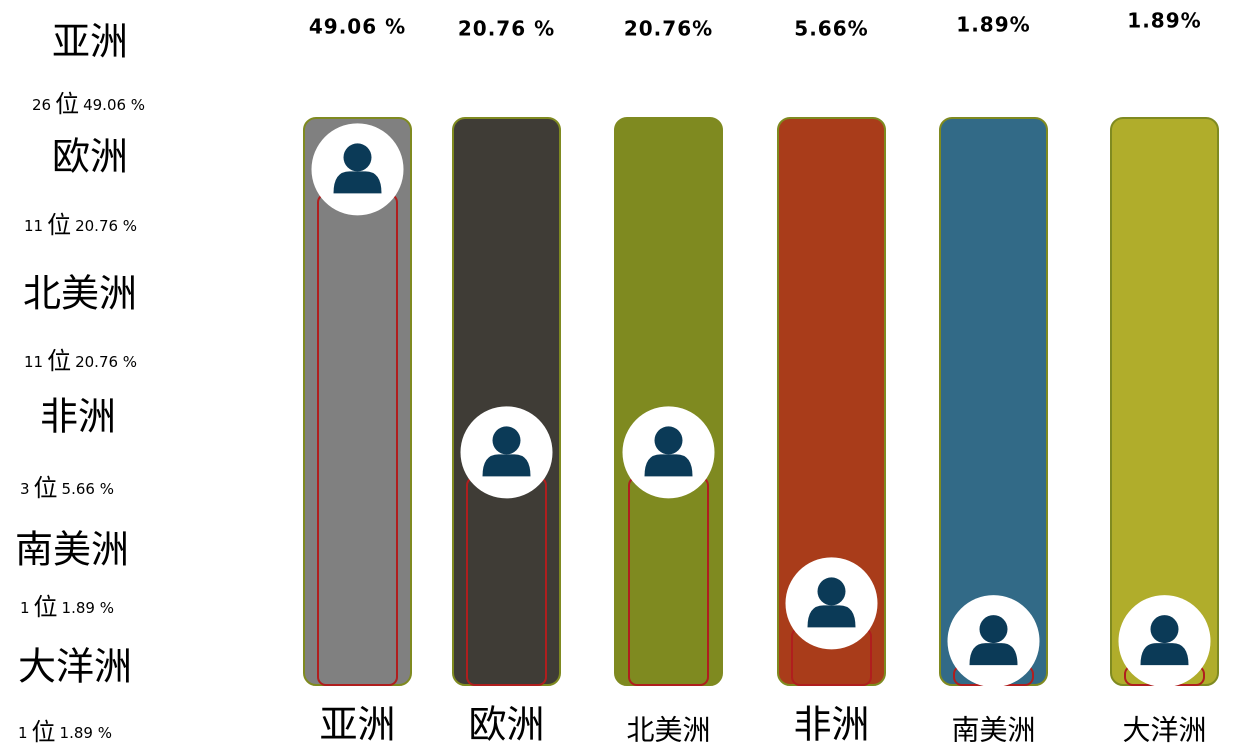 The height and width of the screenshot is (749, 1238). I want to click on legend-name: 大洋洲, so click(75, 667).